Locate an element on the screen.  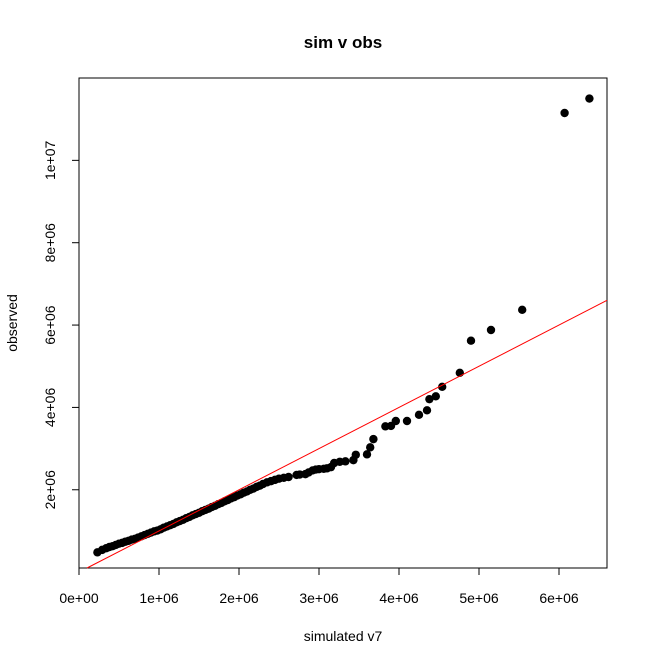
x-tick-label: 6e+06 is located at coordinates (559, 598).